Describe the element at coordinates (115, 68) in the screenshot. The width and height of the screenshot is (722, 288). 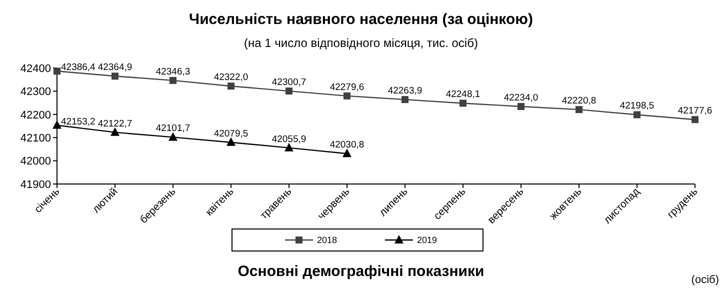
I see `data-label: 42364,9` at that location.